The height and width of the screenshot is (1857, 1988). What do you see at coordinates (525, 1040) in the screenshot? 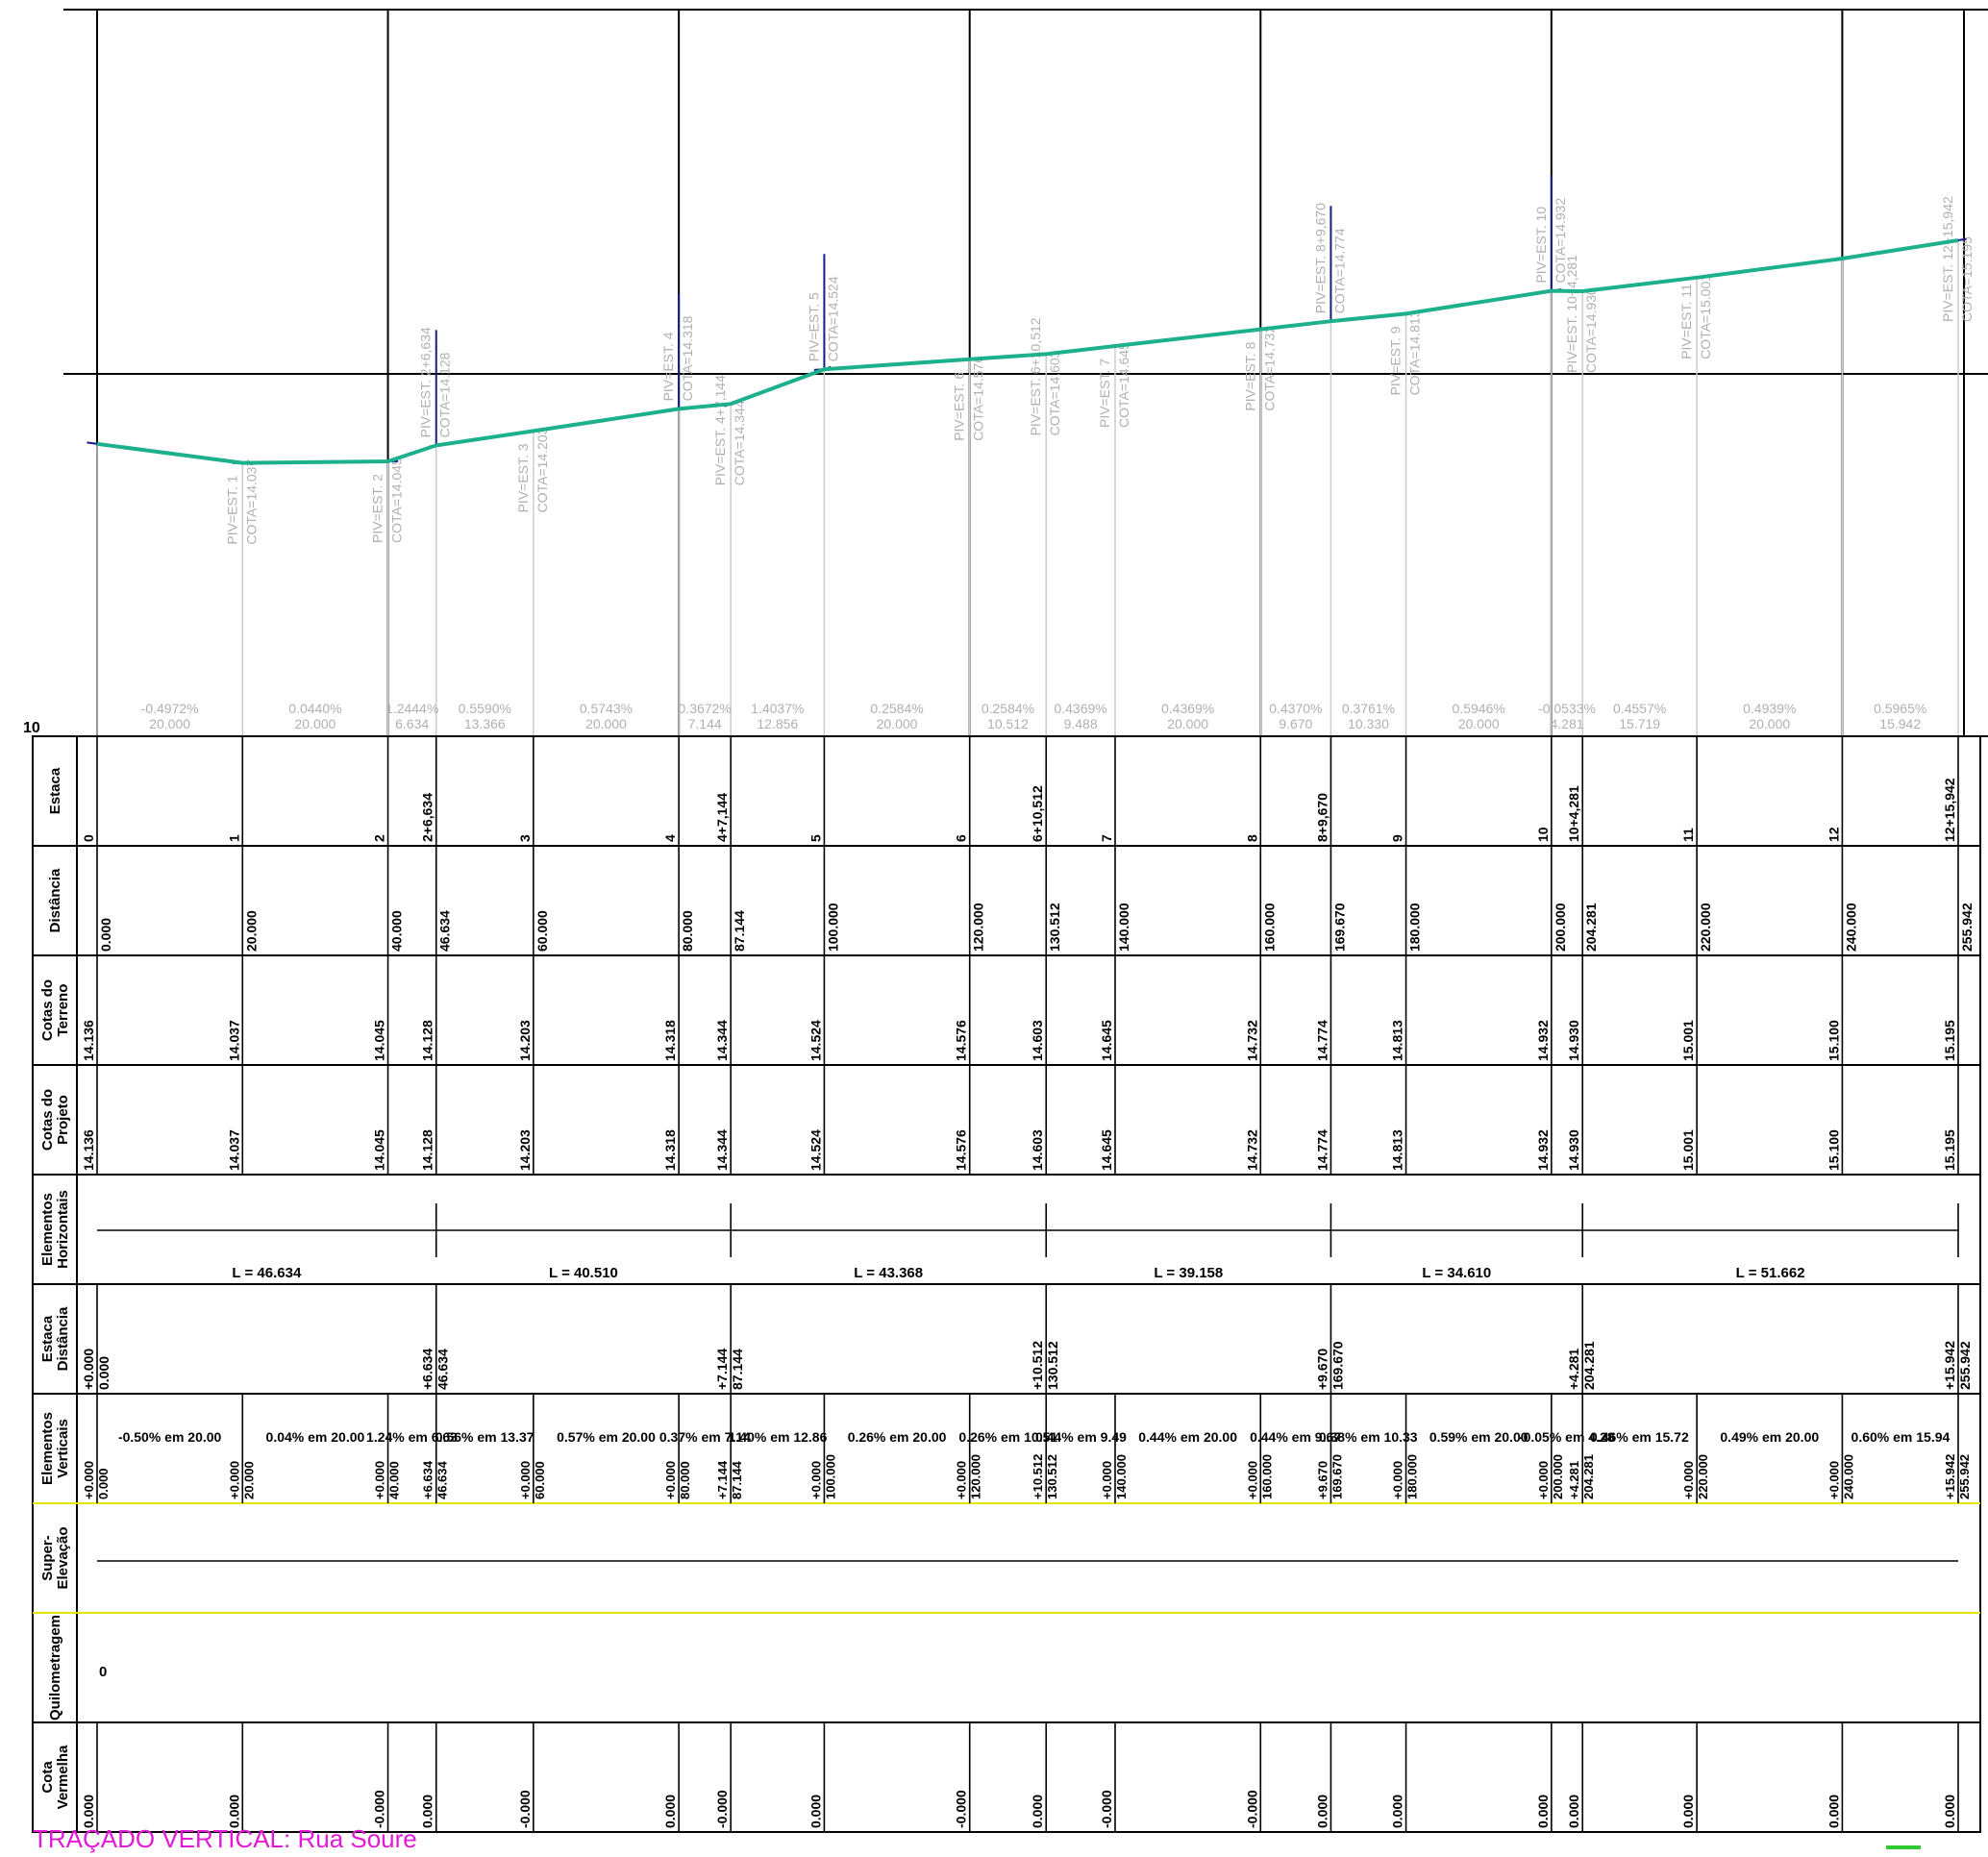
I see `terrain-elevation: 14.203` at bounding box center [525, 1040].